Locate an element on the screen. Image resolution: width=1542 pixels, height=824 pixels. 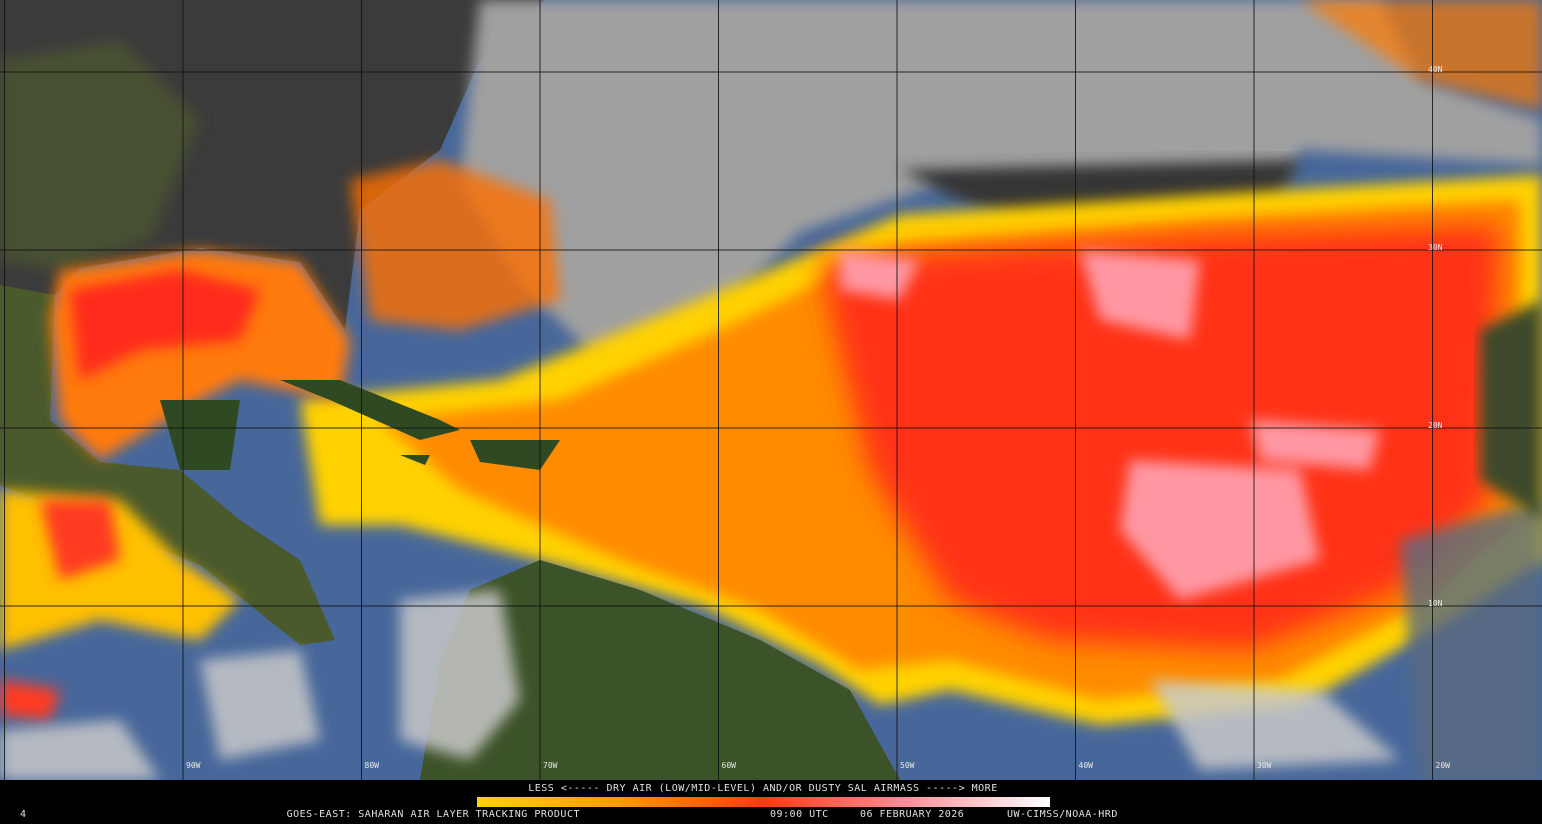
latitude-label: 10N is located at coordinates (1435, 603).